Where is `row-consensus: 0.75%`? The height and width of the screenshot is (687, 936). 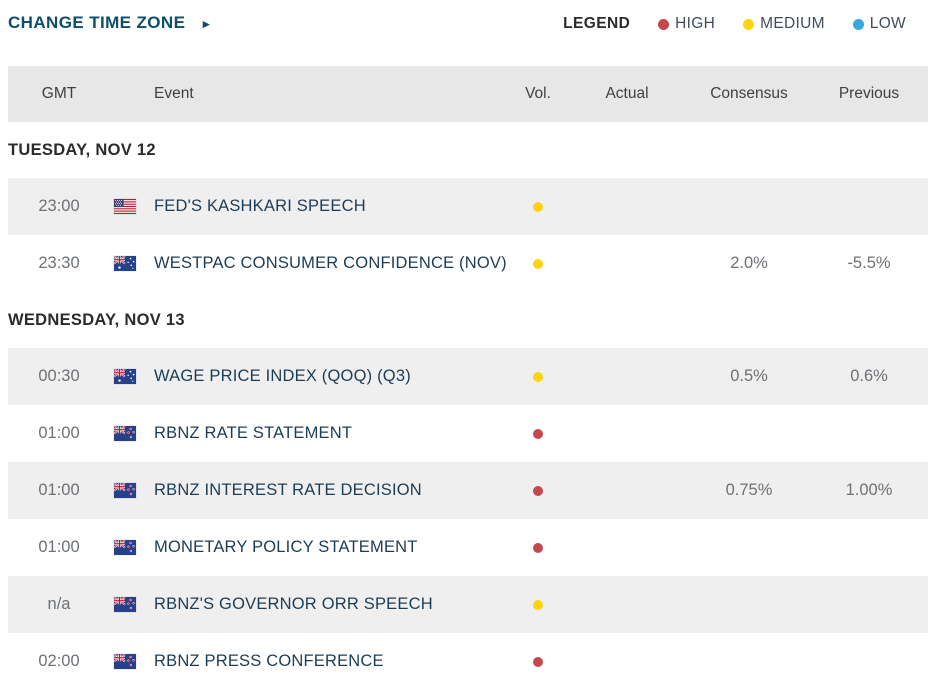 row-consensus: 0.75% is located at coordinates (749, 490).